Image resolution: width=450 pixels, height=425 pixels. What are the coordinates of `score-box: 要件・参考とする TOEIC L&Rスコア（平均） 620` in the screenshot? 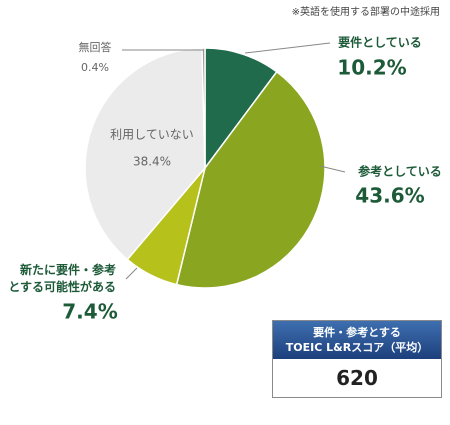 It's located at (357, 359).